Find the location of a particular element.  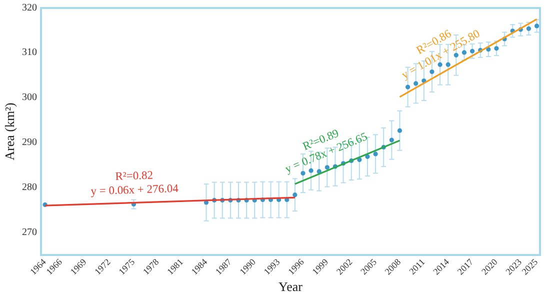

annotation: y = 0.06x + 276.04 is located at coordinates (134, 190).